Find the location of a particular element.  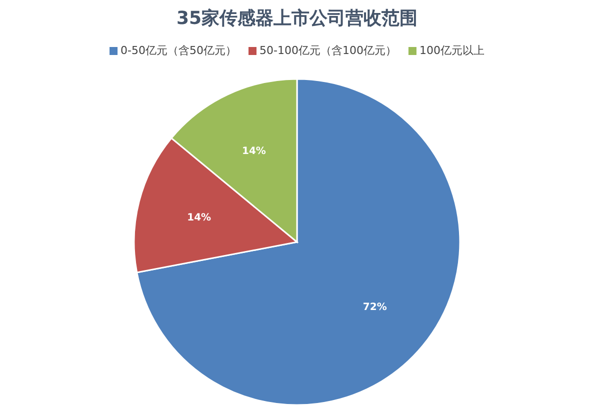

legend-label: 50-100亿元（含100亿元） is located at coordinates (328, 50).